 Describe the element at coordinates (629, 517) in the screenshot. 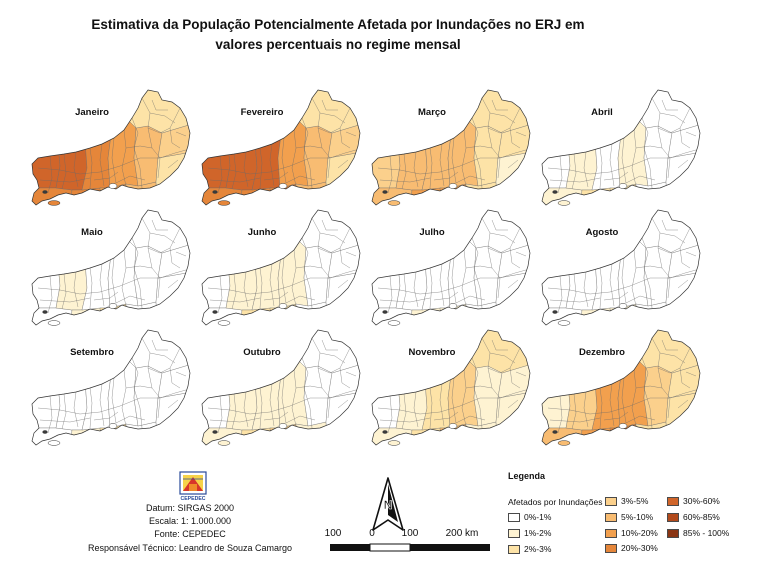

I see `legend-item: 5%-10%` at that location.